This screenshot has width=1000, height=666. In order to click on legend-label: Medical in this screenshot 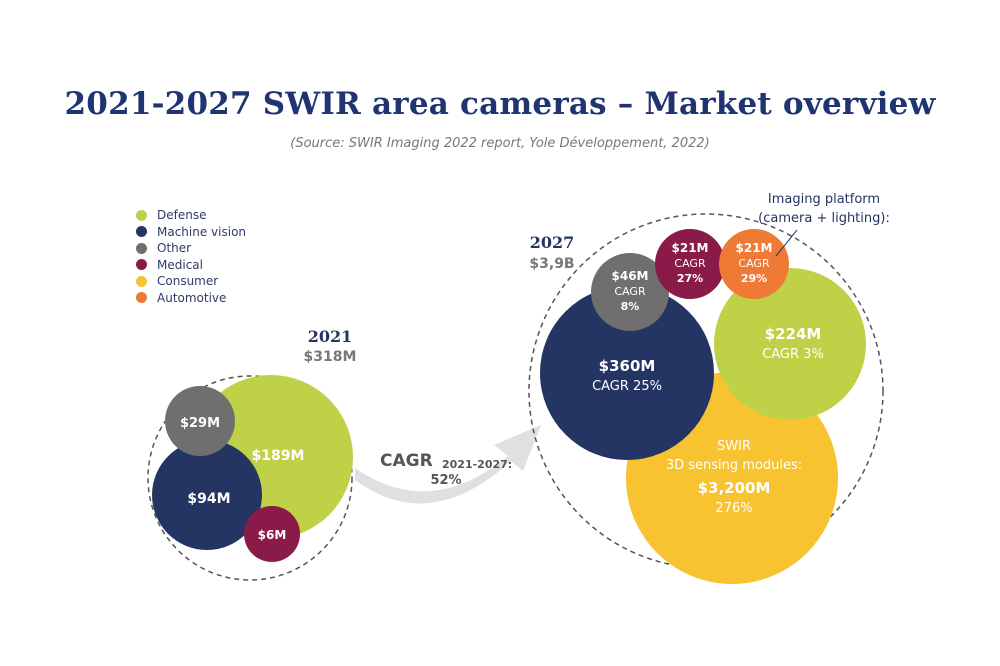, I will do `click(180, 264)`.